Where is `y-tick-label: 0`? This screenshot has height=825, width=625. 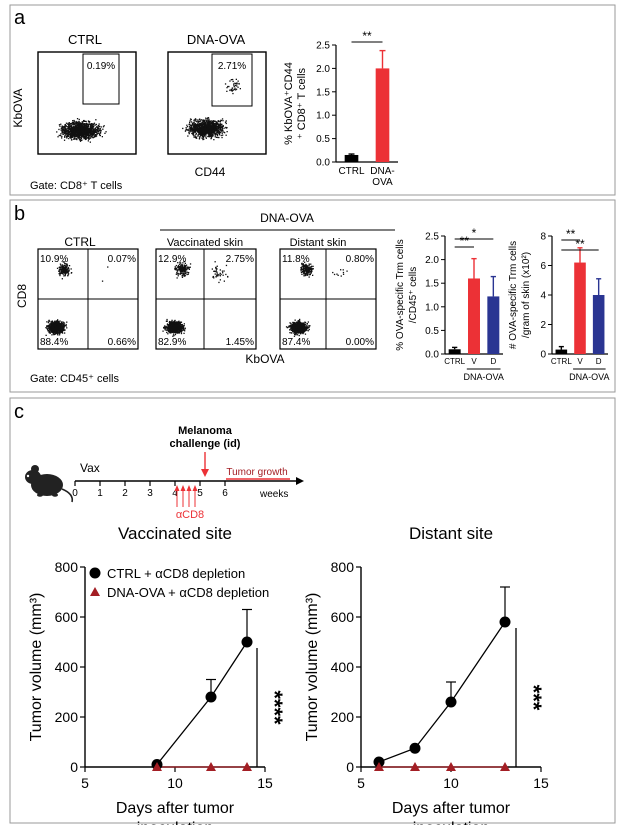
y-tick-label: 0 is located at coordinates (543, 355).